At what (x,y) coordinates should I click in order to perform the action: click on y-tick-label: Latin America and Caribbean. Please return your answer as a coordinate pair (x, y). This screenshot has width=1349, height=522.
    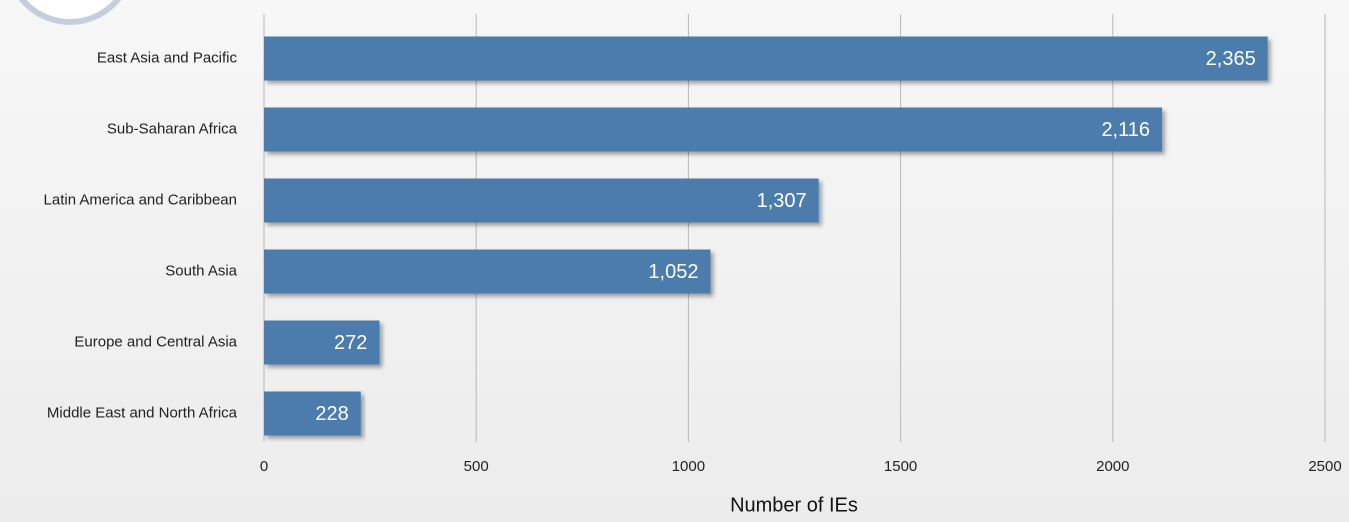
    Looking at the image, I should click on (140, 199).